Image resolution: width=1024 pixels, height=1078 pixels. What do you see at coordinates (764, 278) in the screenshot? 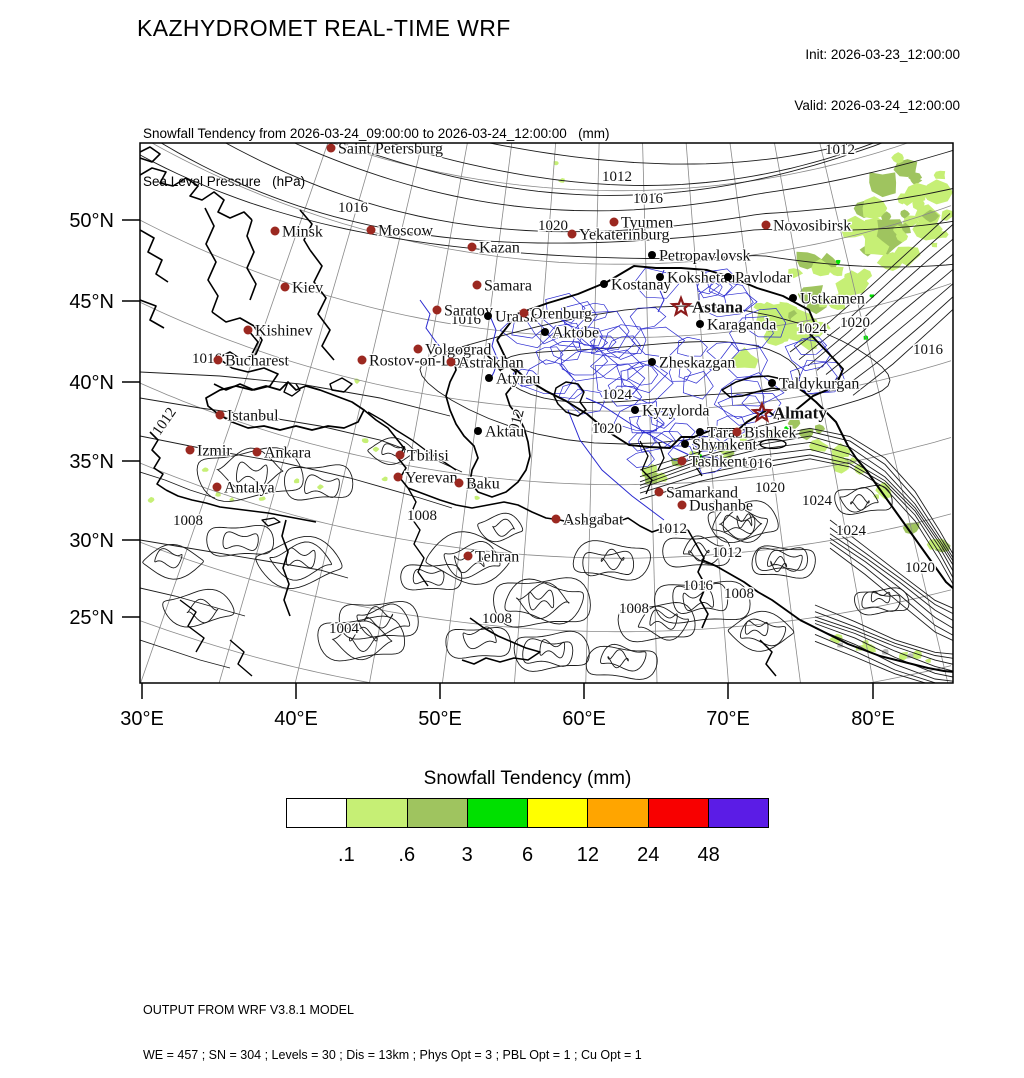
I see `city-label: Pavlodar` at bounding box center [764, 278].